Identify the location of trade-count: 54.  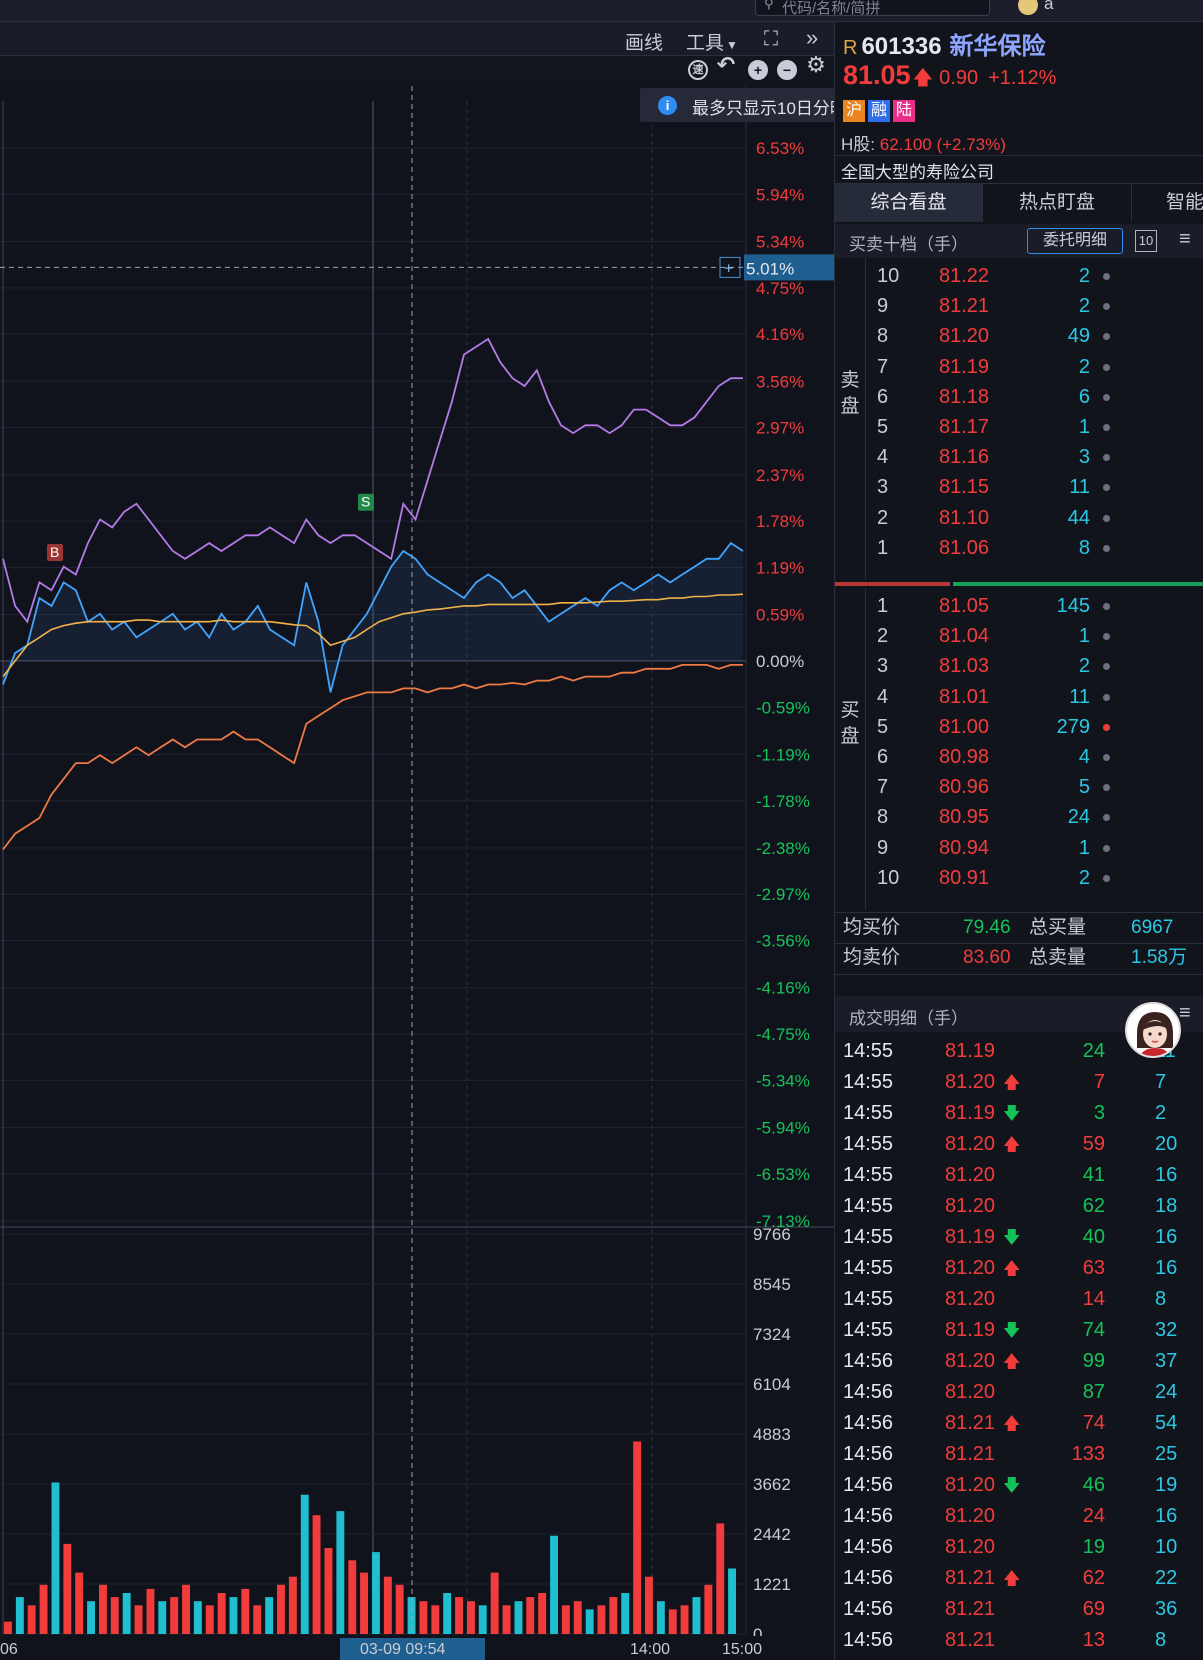
(1166, 1423).